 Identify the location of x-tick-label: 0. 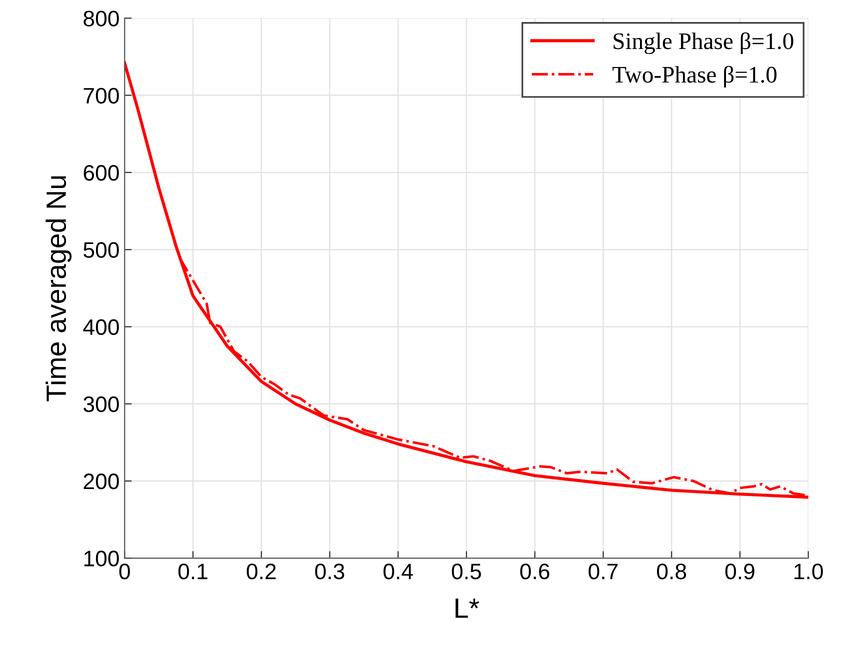
(124, 572).